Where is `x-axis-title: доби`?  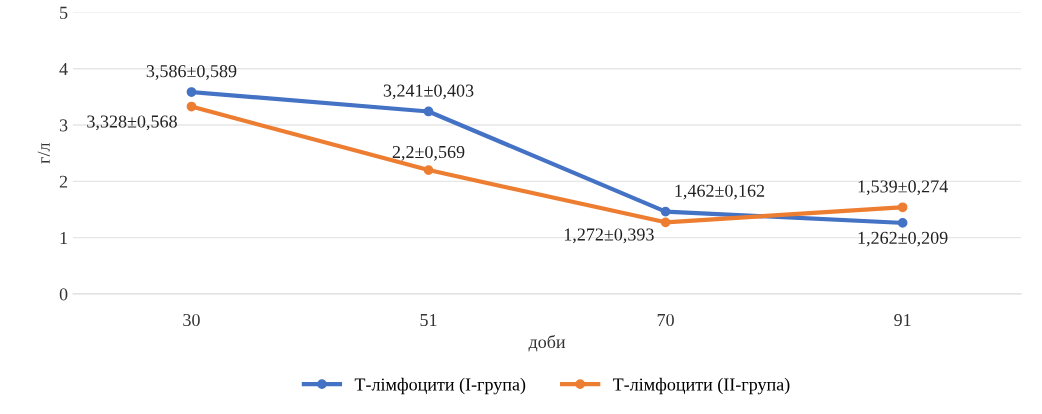
x-axis-title: доби is located at coordinates (547, 343).